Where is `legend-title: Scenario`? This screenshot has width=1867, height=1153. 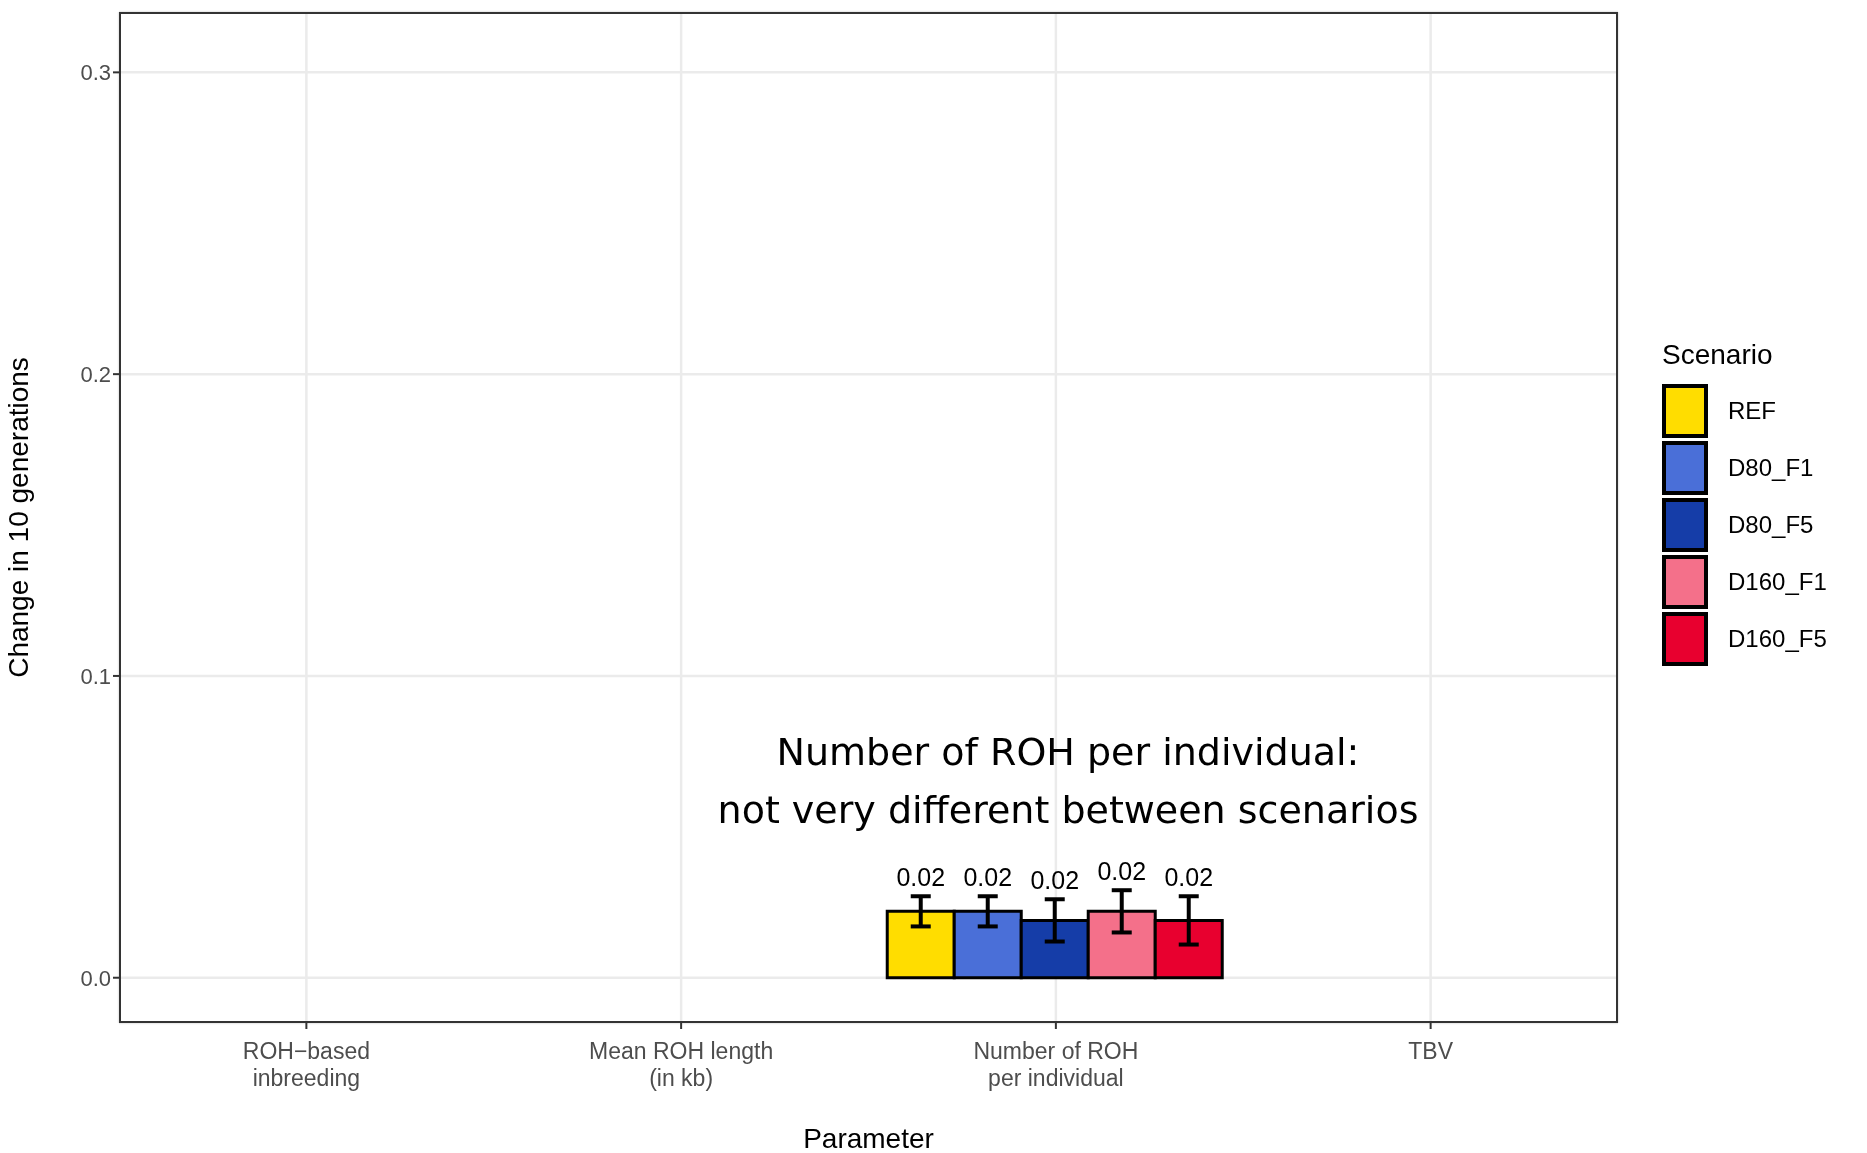 legend-title: Scenario is located at coordinates (1718, 354).